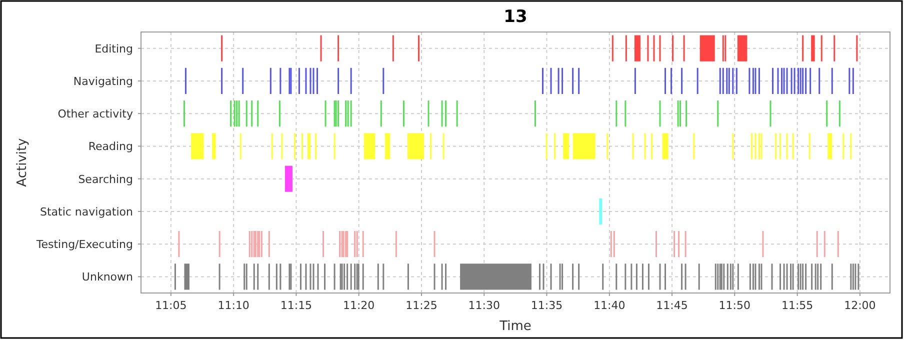 The width and height of the screenshot is (916, 340). What do you see at coordinates (171, 305) in the screenshot?
I see `x-tick-label: 11:05` at bounding box center [171, 305].